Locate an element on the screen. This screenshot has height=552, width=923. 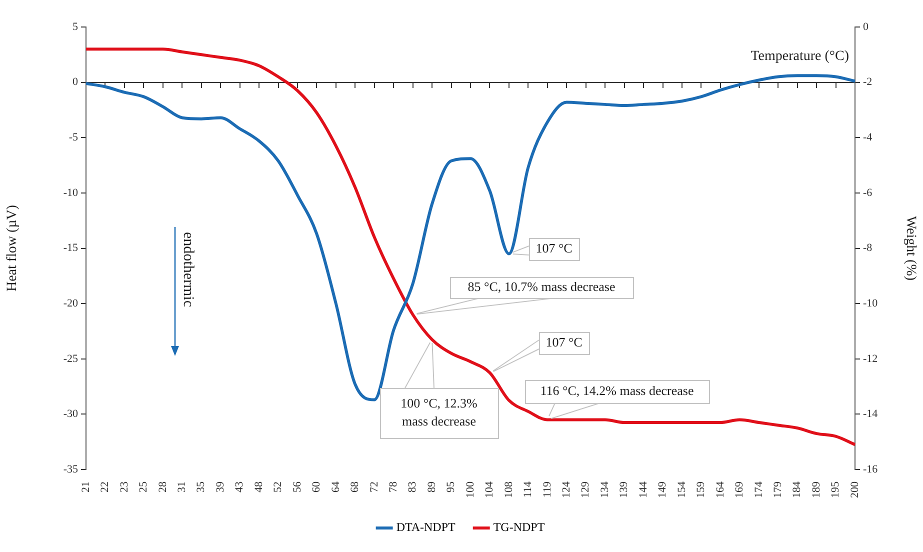
y2-tick-label: -12 is located at coordinates (870, 358).